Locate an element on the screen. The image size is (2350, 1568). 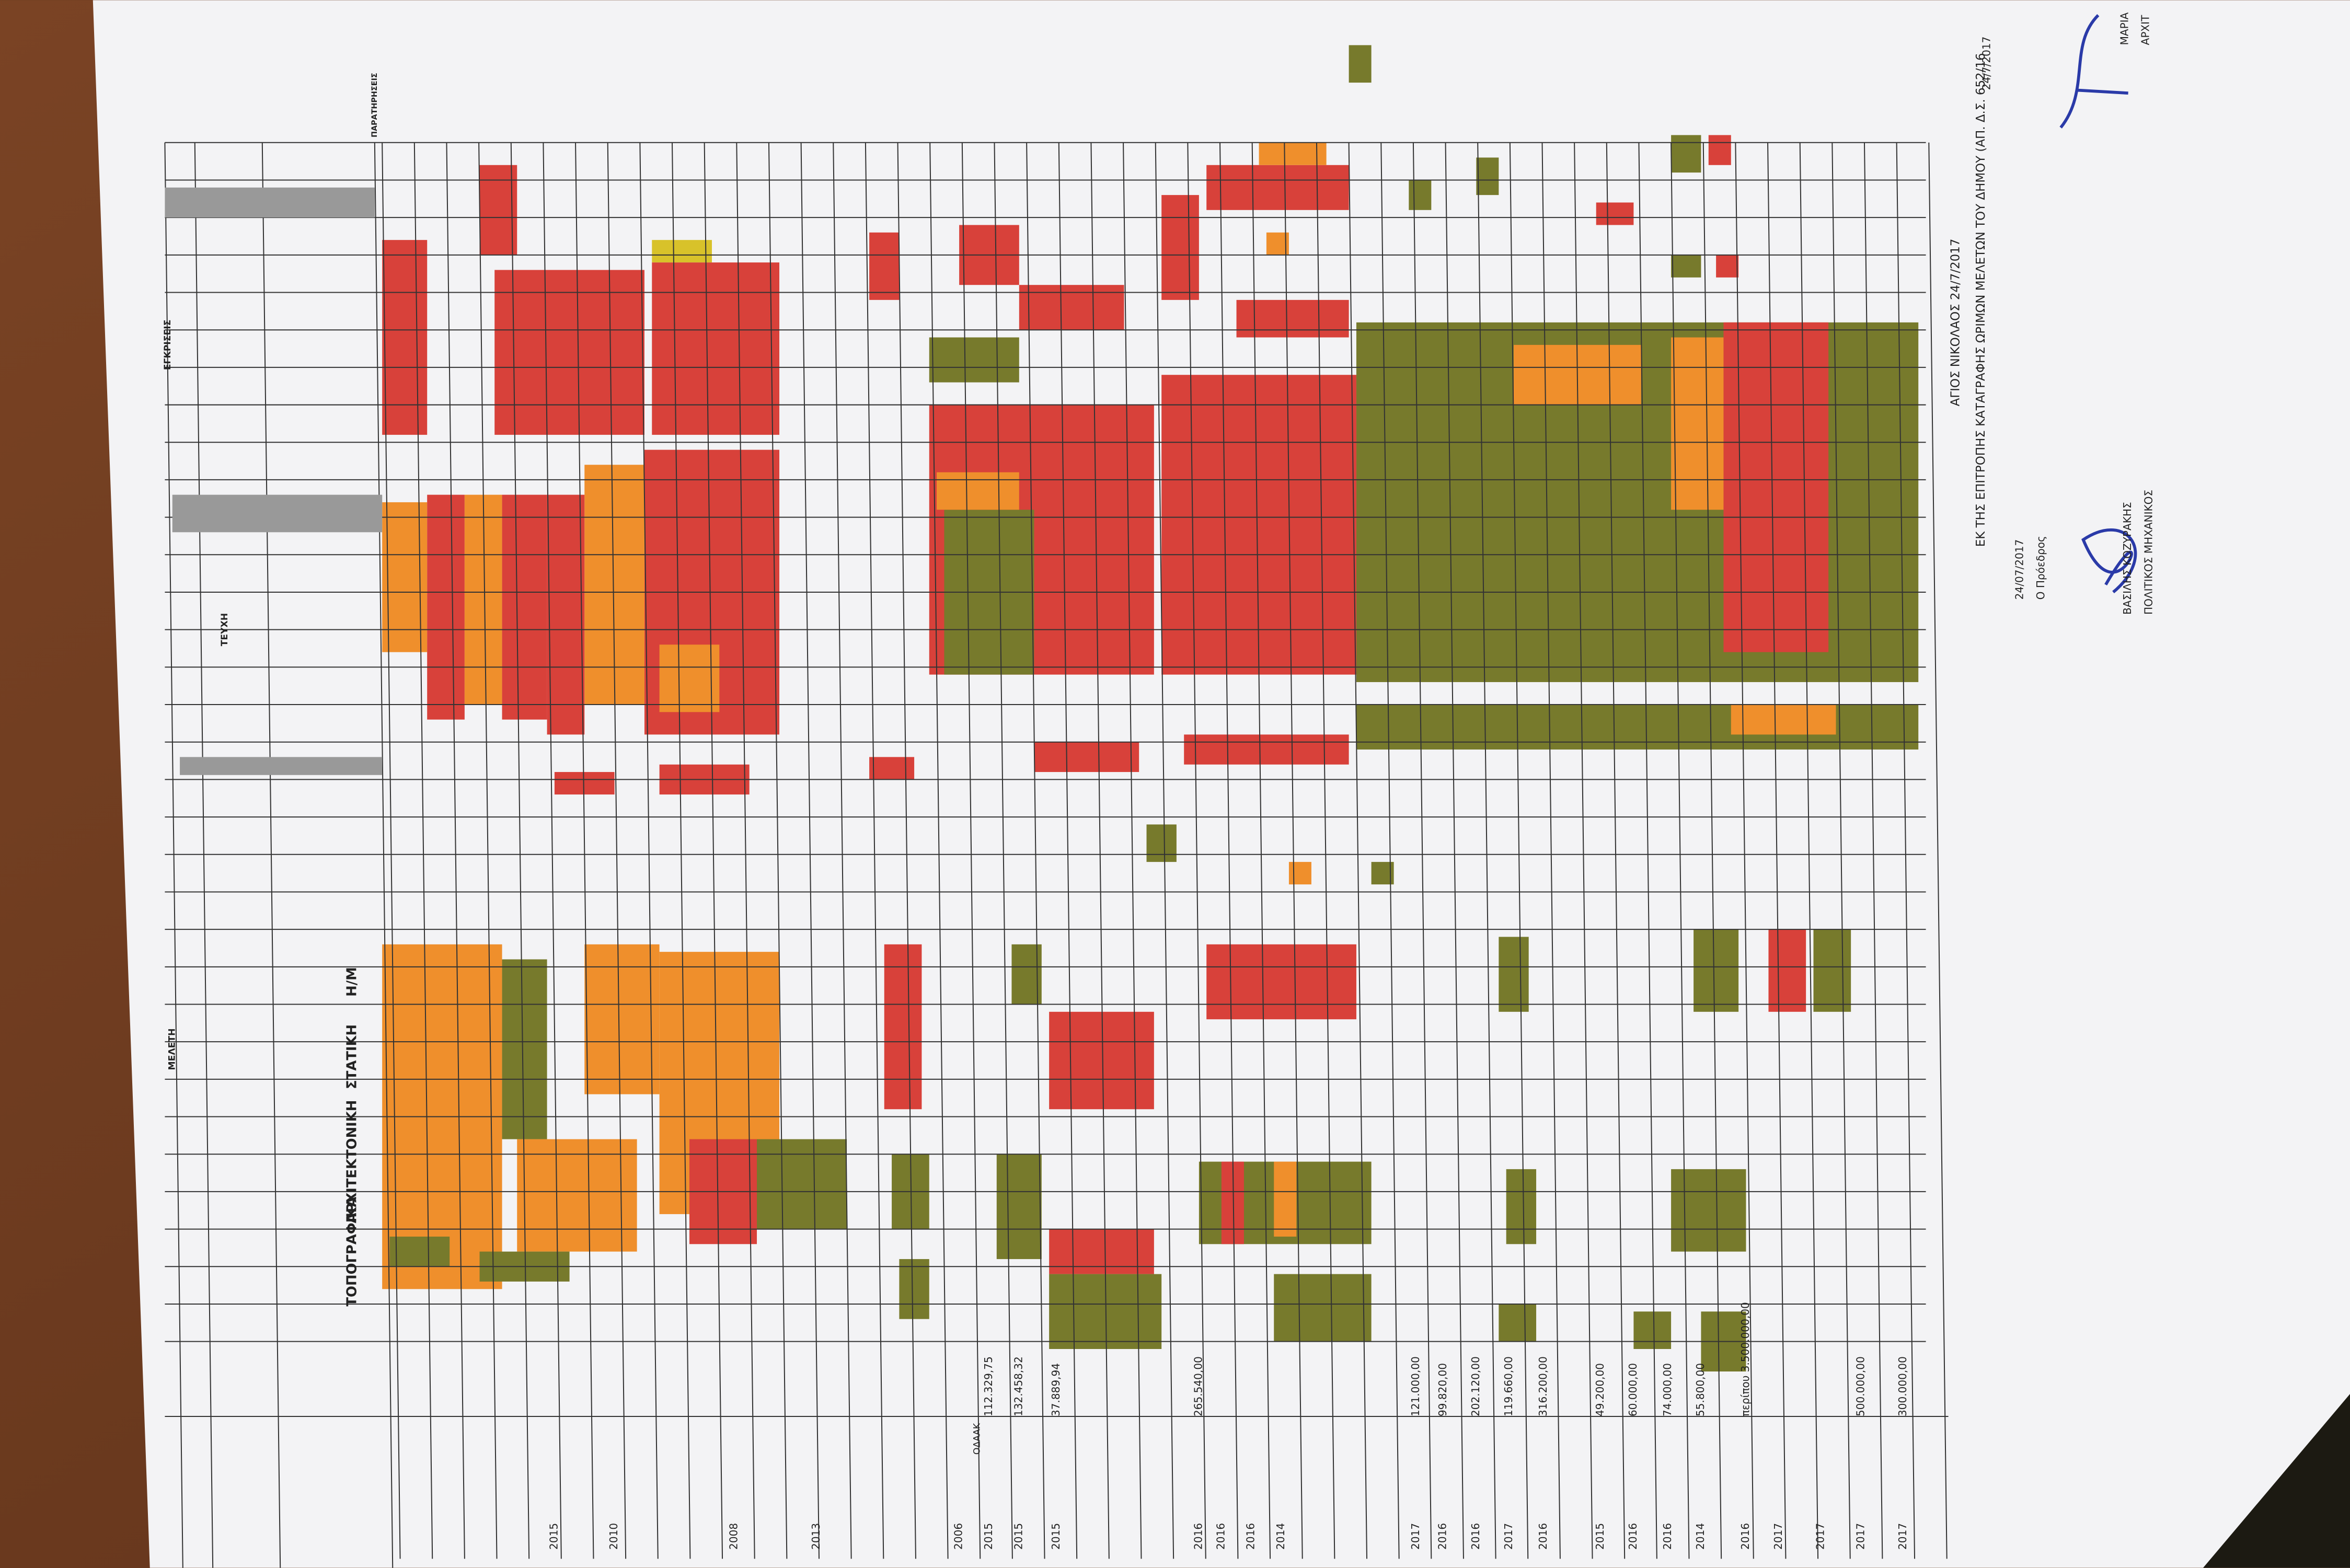
row-amount: 37.889,94 is located at coordinates (1056, 1389).